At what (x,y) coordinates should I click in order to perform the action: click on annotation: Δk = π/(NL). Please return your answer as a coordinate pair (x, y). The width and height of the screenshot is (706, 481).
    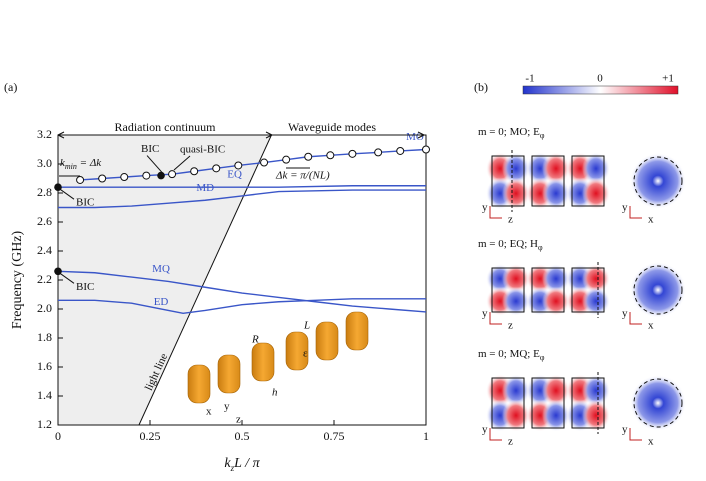
    Looking at the image, I should click on (302, 176).